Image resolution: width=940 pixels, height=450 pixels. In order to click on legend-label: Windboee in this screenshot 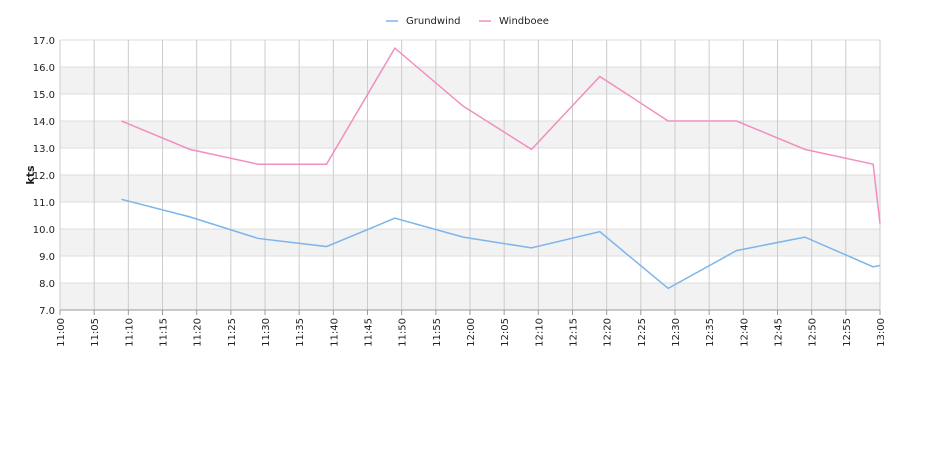, I will do `click(524, 21)`.